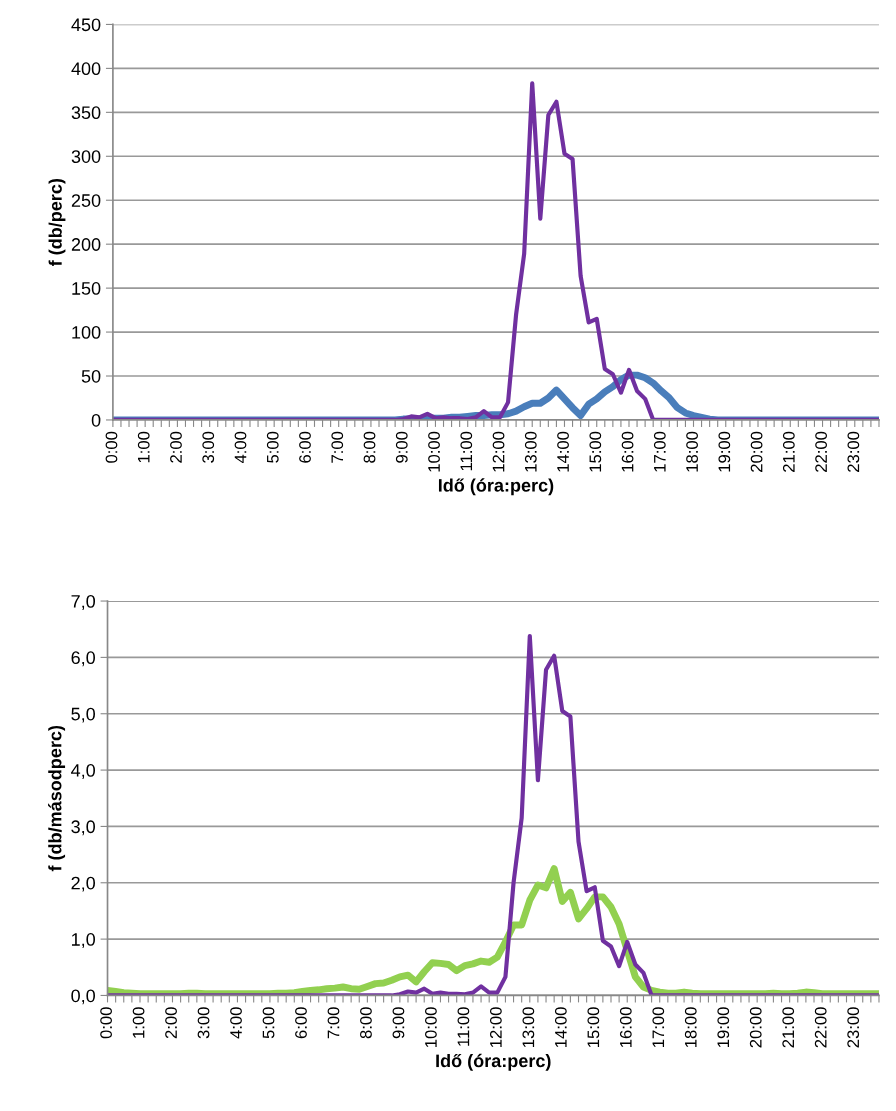 The height and width of the screenshot is (1111, 896). I want to click on y-tick-label: 0,0, so click(83, 997).